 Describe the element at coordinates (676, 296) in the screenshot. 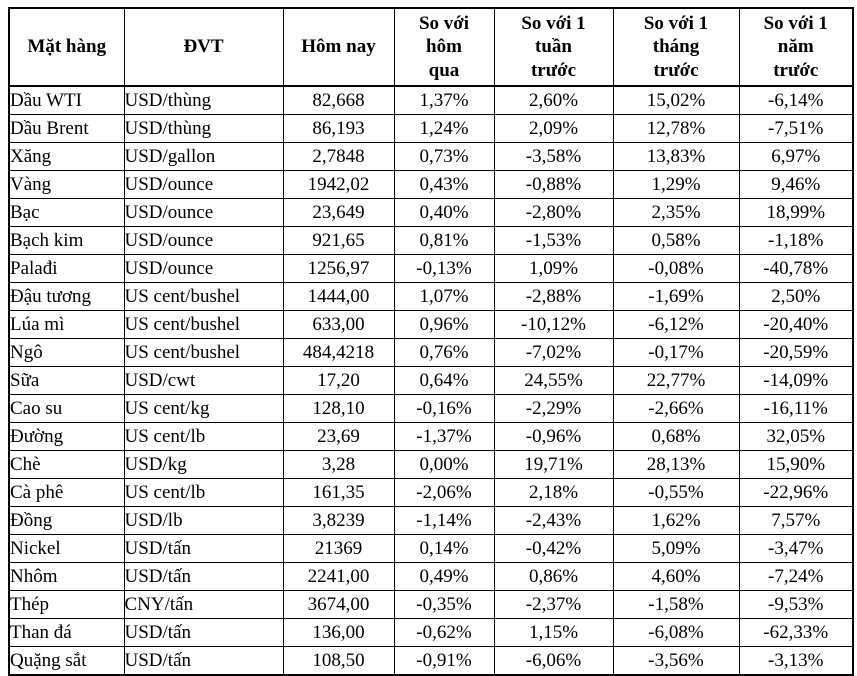

I see `change-vs-month-cell: -1,69%` at that location.